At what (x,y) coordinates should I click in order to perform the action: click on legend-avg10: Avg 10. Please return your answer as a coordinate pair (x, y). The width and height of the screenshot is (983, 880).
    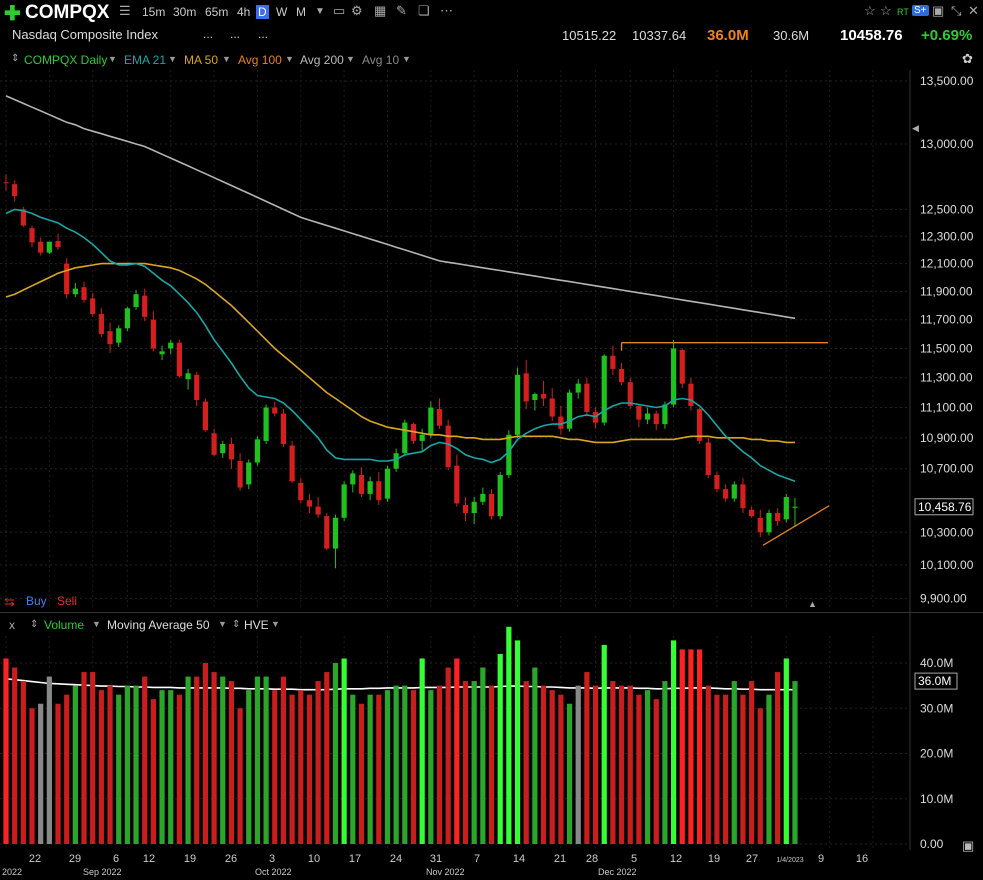
    Looking at the image, I should click on (381, 60).